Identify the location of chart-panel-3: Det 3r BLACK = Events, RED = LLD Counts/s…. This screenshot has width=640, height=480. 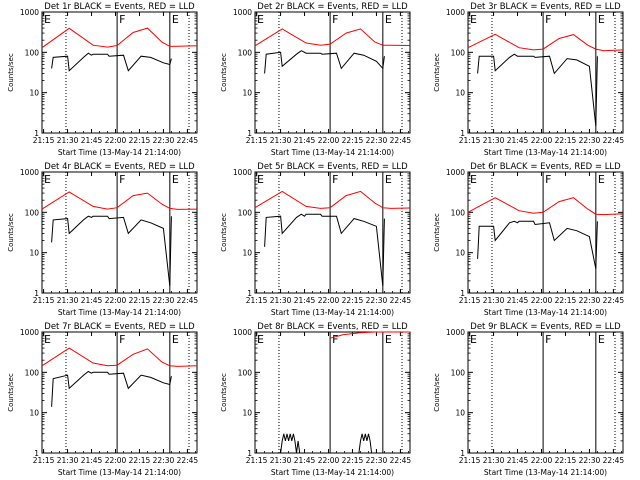
(528, 79).